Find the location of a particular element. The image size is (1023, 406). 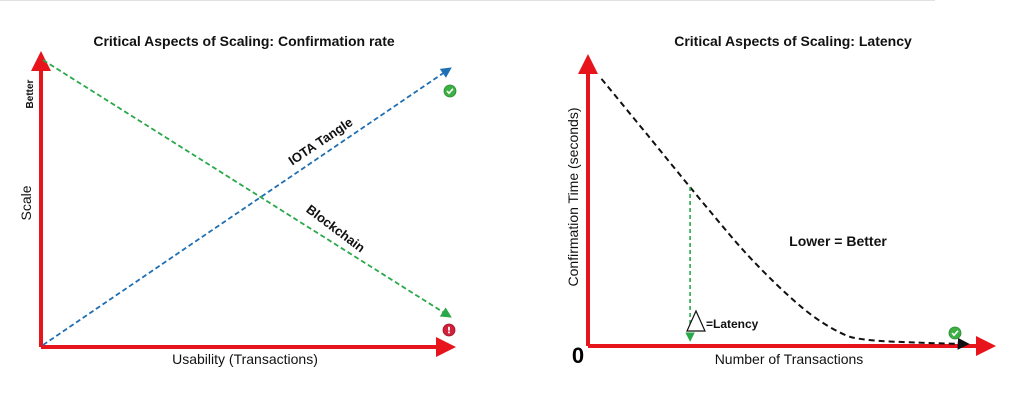

delta-icon is located at coordinates (696, 320).